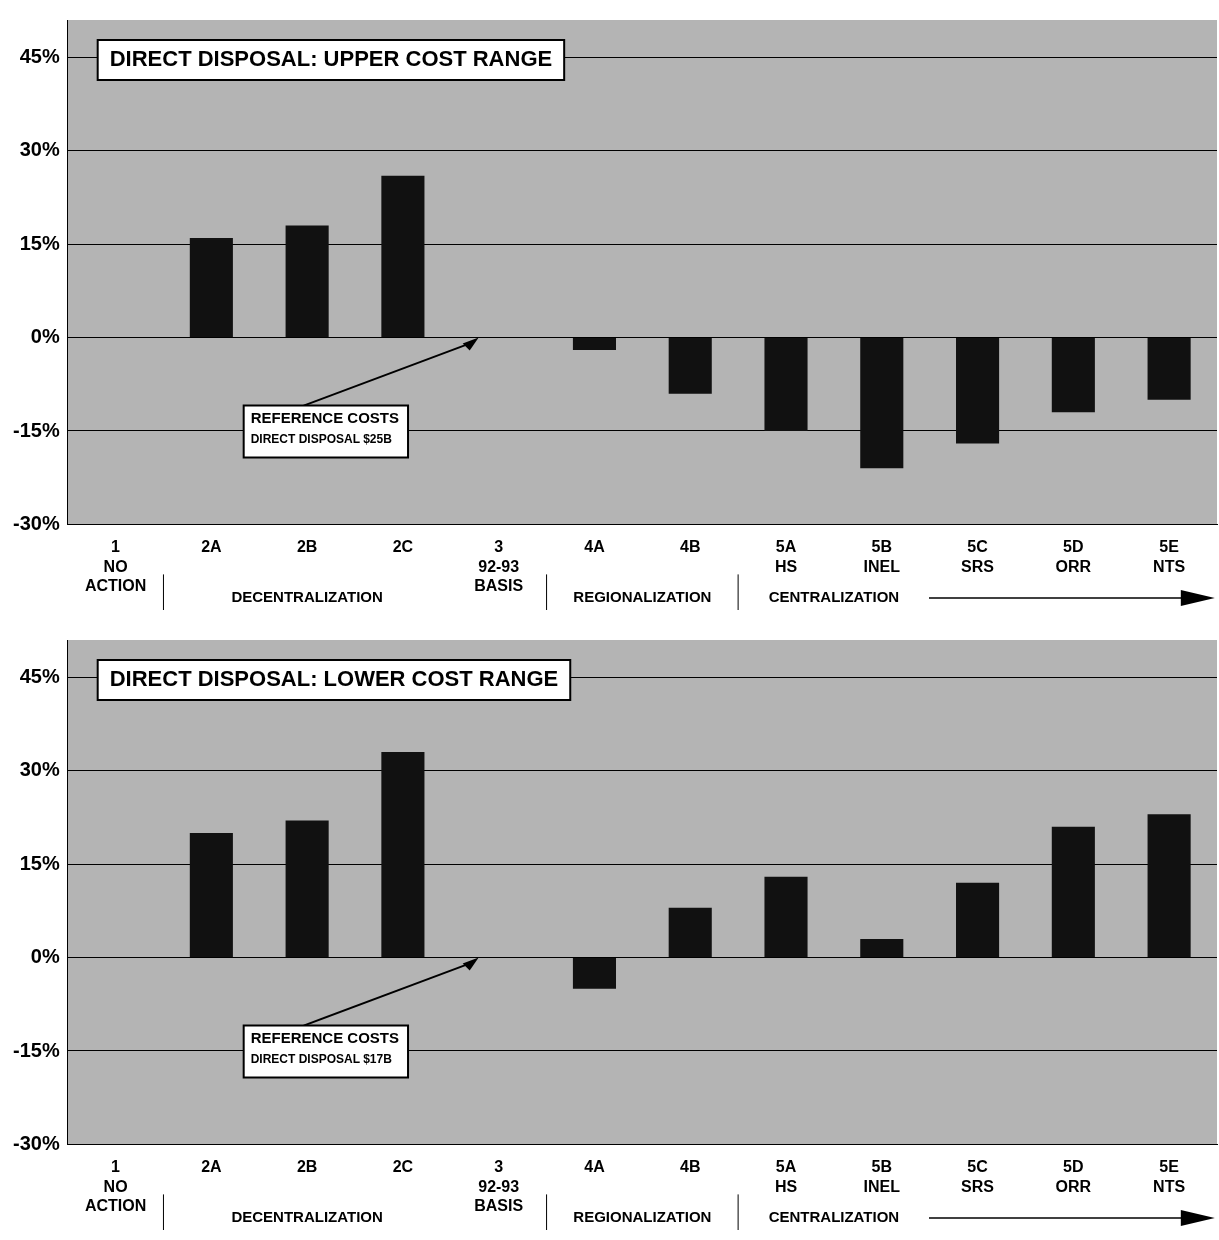 The height and width of the screenshot is (1240, 1219). I want to click on text: DIRECT DISPOSAL: LOWER COST RANGE, so click(334, 679).